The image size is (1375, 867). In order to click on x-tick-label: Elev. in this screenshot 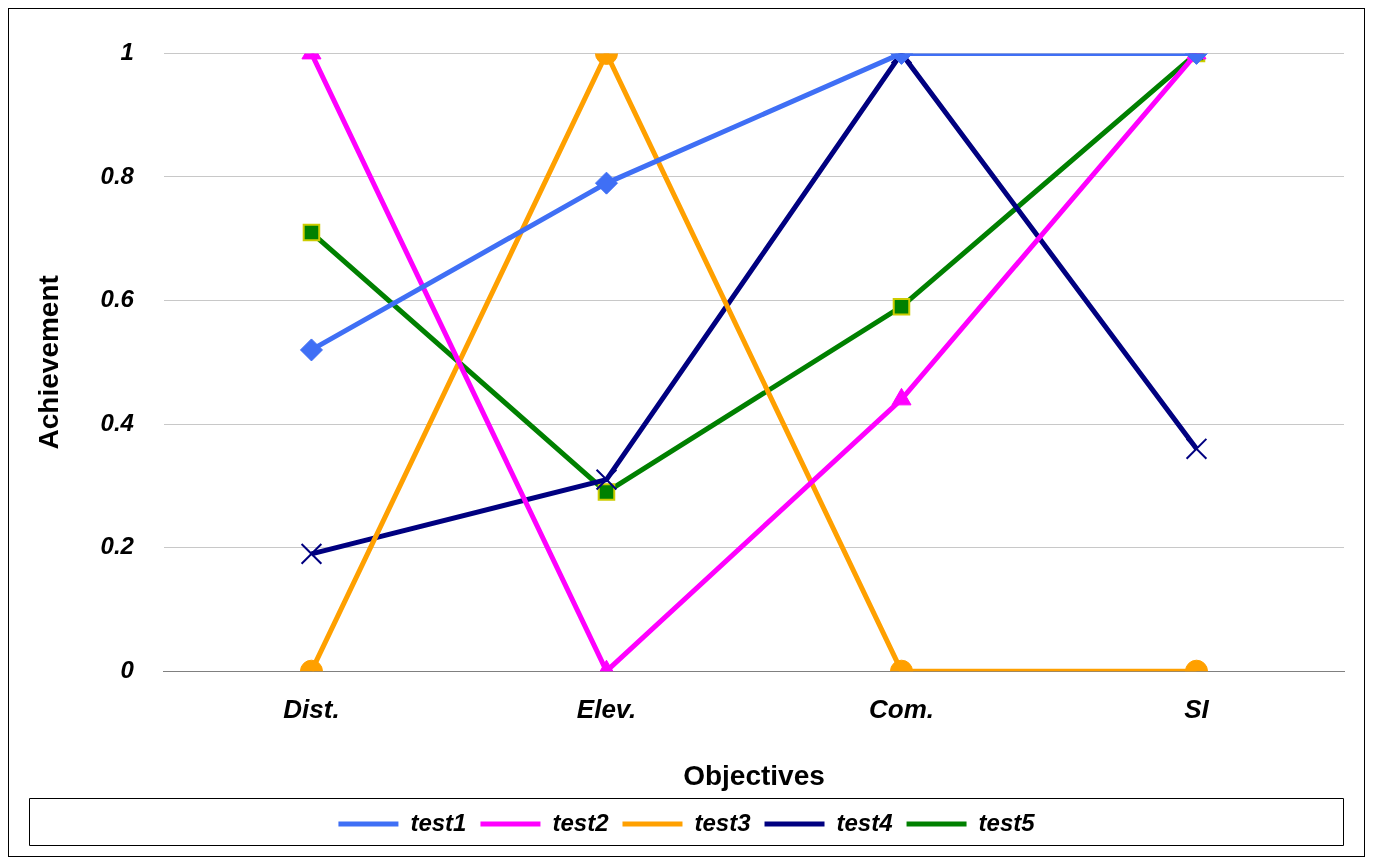, I will do `click(606, 708)`.